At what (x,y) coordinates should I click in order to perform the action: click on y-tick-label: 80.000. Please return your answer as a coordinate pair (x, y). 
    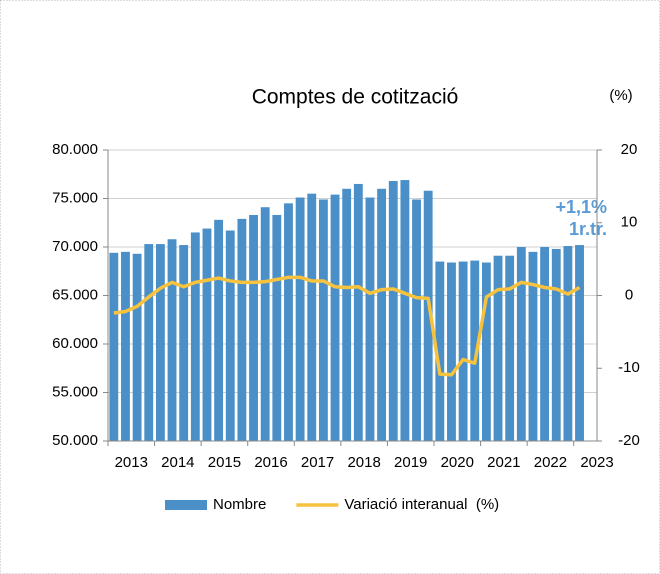
    Looking at the image, I should click on (75, 149).